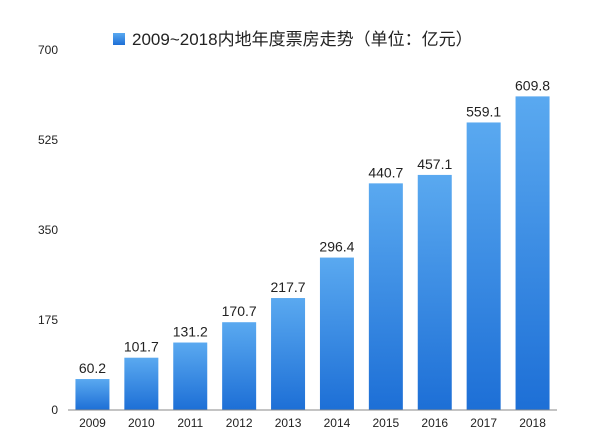  What do you see at coordinates (141, 423) in the screenshot?
I see `x-tick-label: 2010` at bounding box center [141, 423].